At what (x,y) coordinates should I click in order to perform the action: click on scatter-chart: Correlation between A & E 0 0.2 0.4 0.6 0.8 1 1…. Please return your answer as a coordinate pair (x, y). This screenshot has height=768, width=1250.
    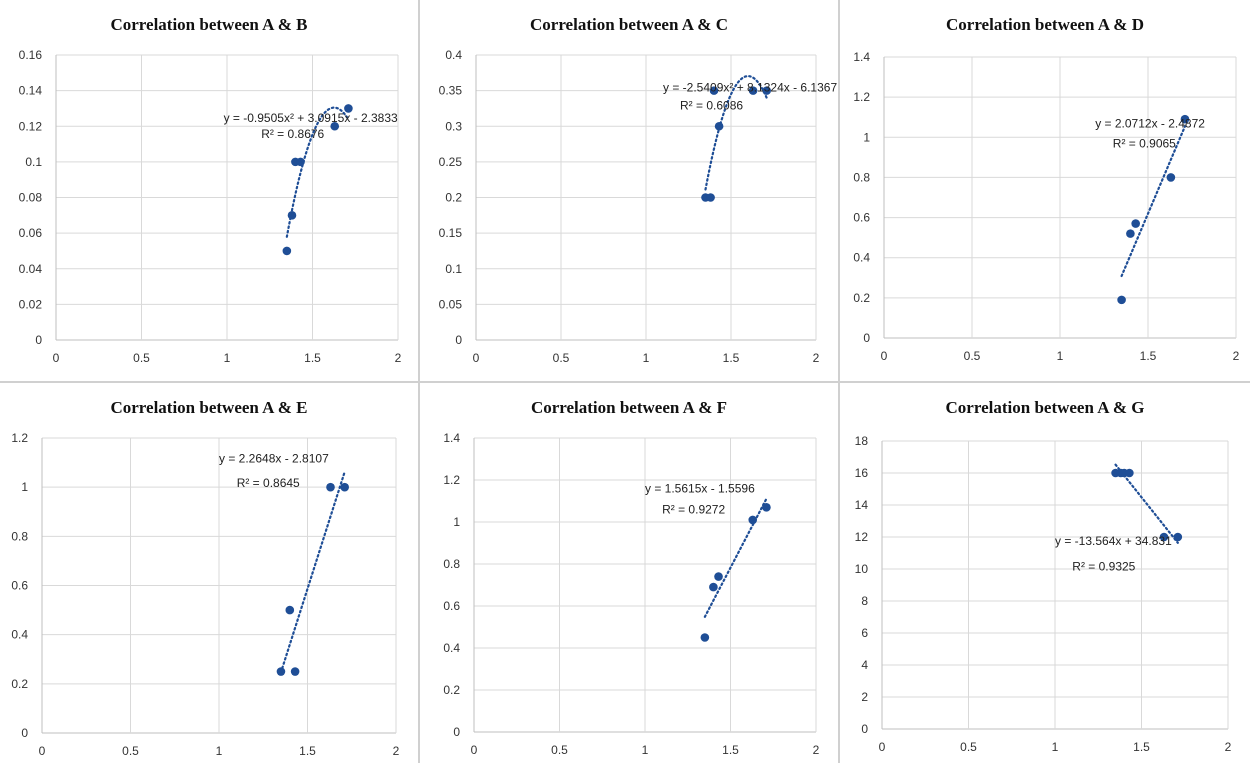
    Looking at the image, I should click on (205, 578).